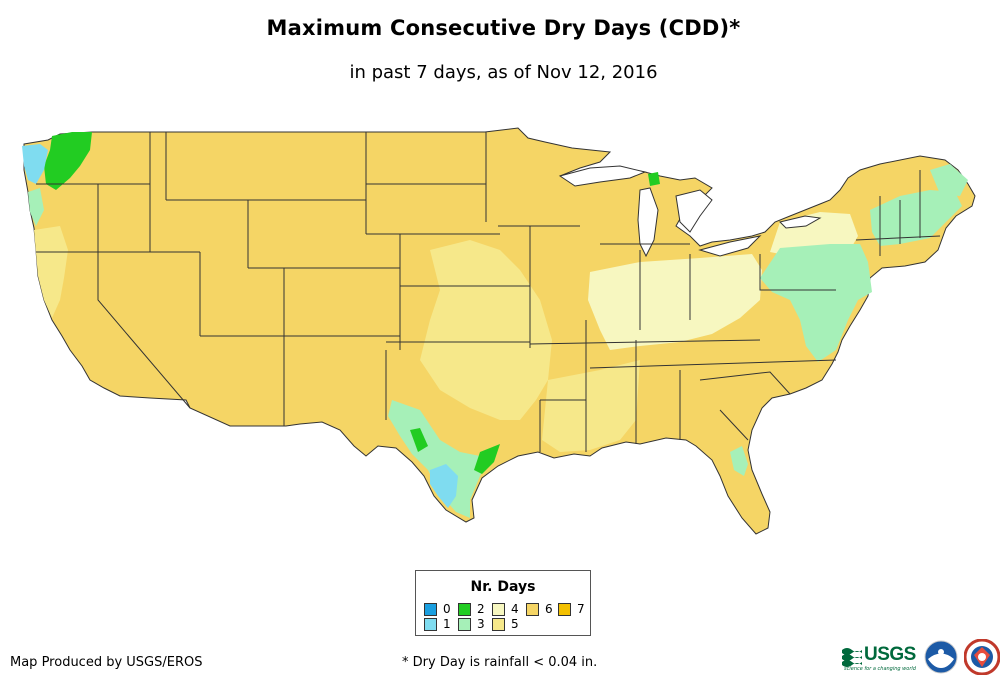 Image resolution: width=1007 pixels, height=691 pixels. Describe the element at coordinates (486, 330) in the screenshot. I see `zone-plains` at that location.